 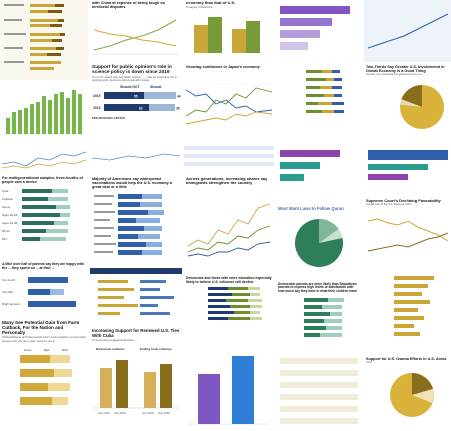 What do you see at coordinates (229, 230) in the screenshot?
I see `across-gens-chart` at bounding box center [229, 230].